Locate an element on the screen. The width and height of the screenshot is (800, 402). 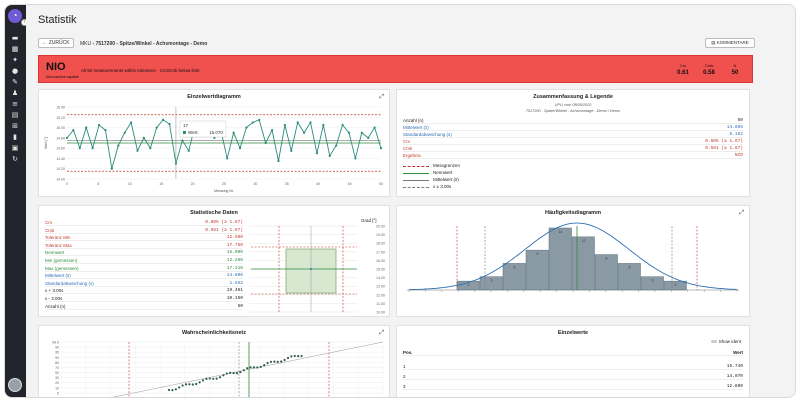
wrench-icon: ✎ is located at coordinates (15, 82).